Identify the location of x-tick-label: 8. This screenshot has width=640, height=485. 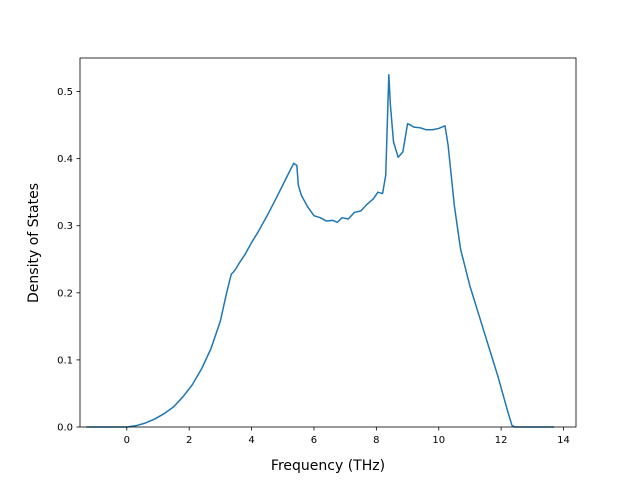
(376, 440).